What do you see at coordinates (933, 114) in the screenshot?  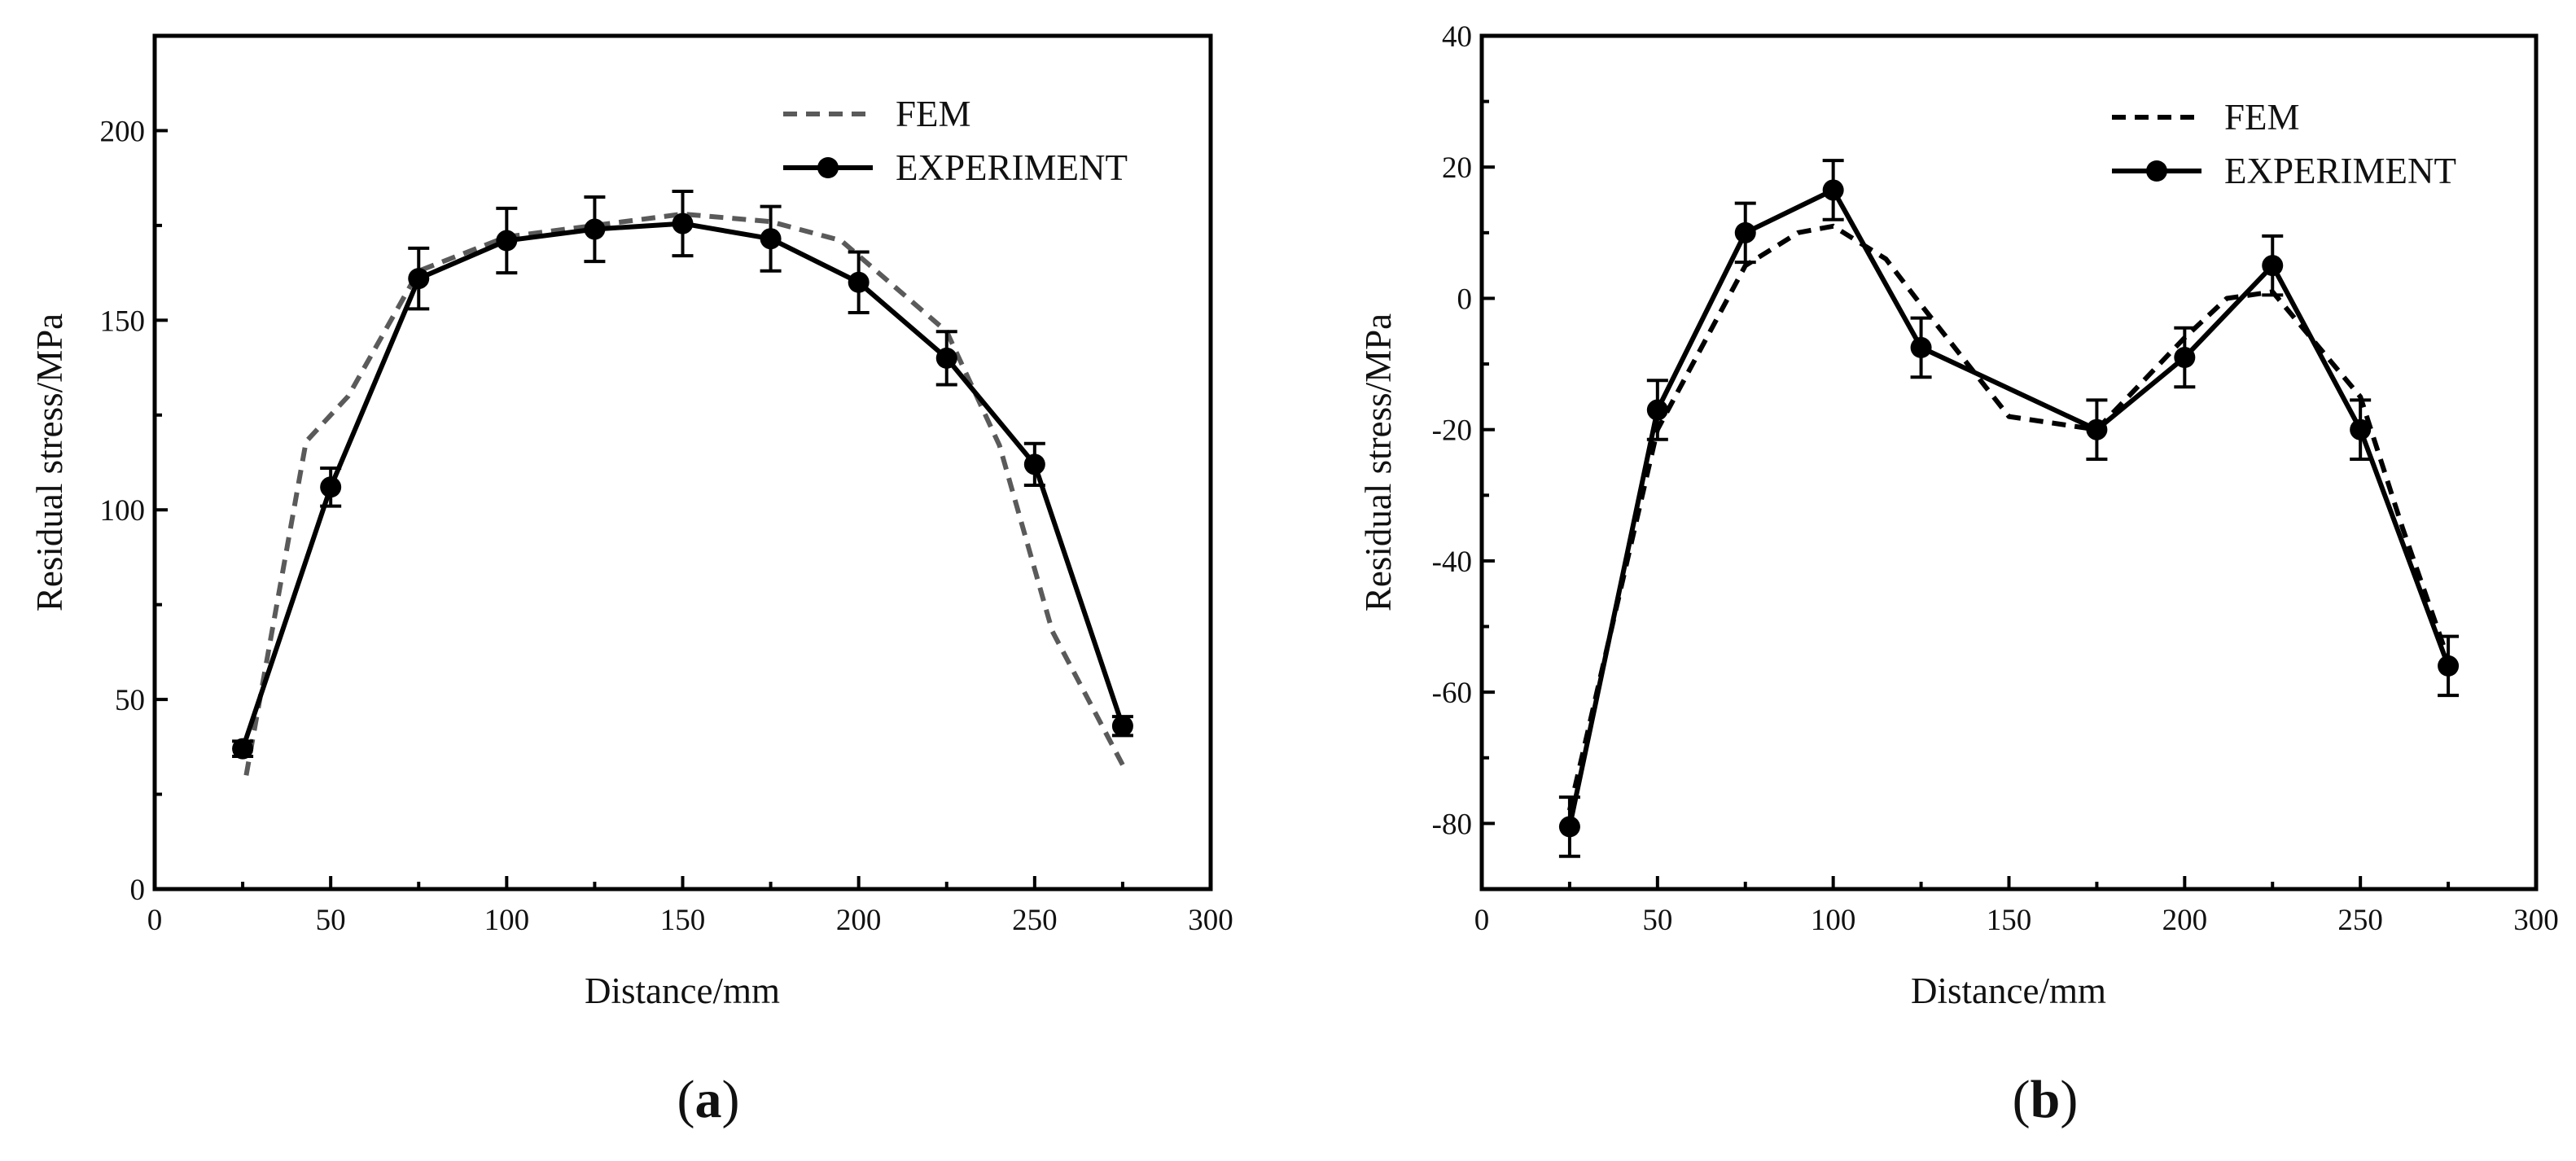 I see `panel-a-legend-fem-label: FEM` at bounding box center [933, 114].